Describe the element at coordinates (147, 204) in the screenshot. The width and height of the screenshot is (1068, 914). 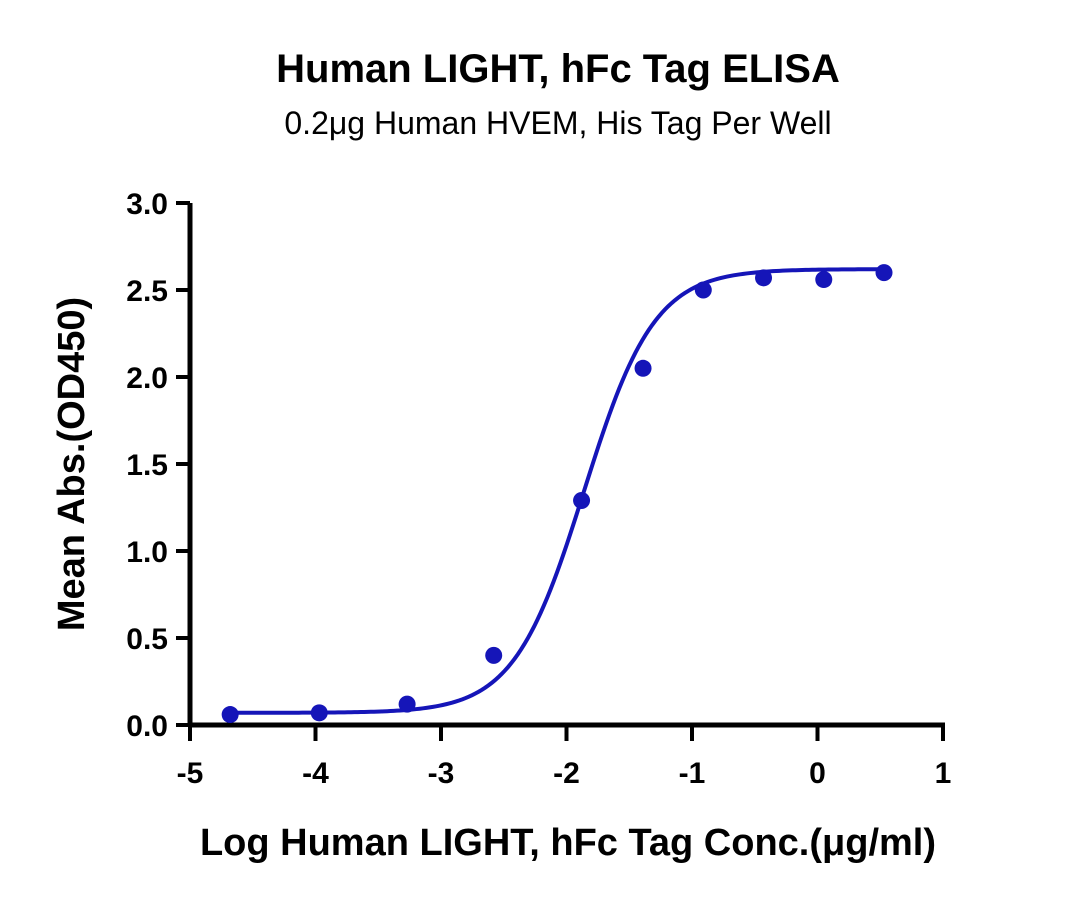
I see `y-tick-label: 3.0` at that location.